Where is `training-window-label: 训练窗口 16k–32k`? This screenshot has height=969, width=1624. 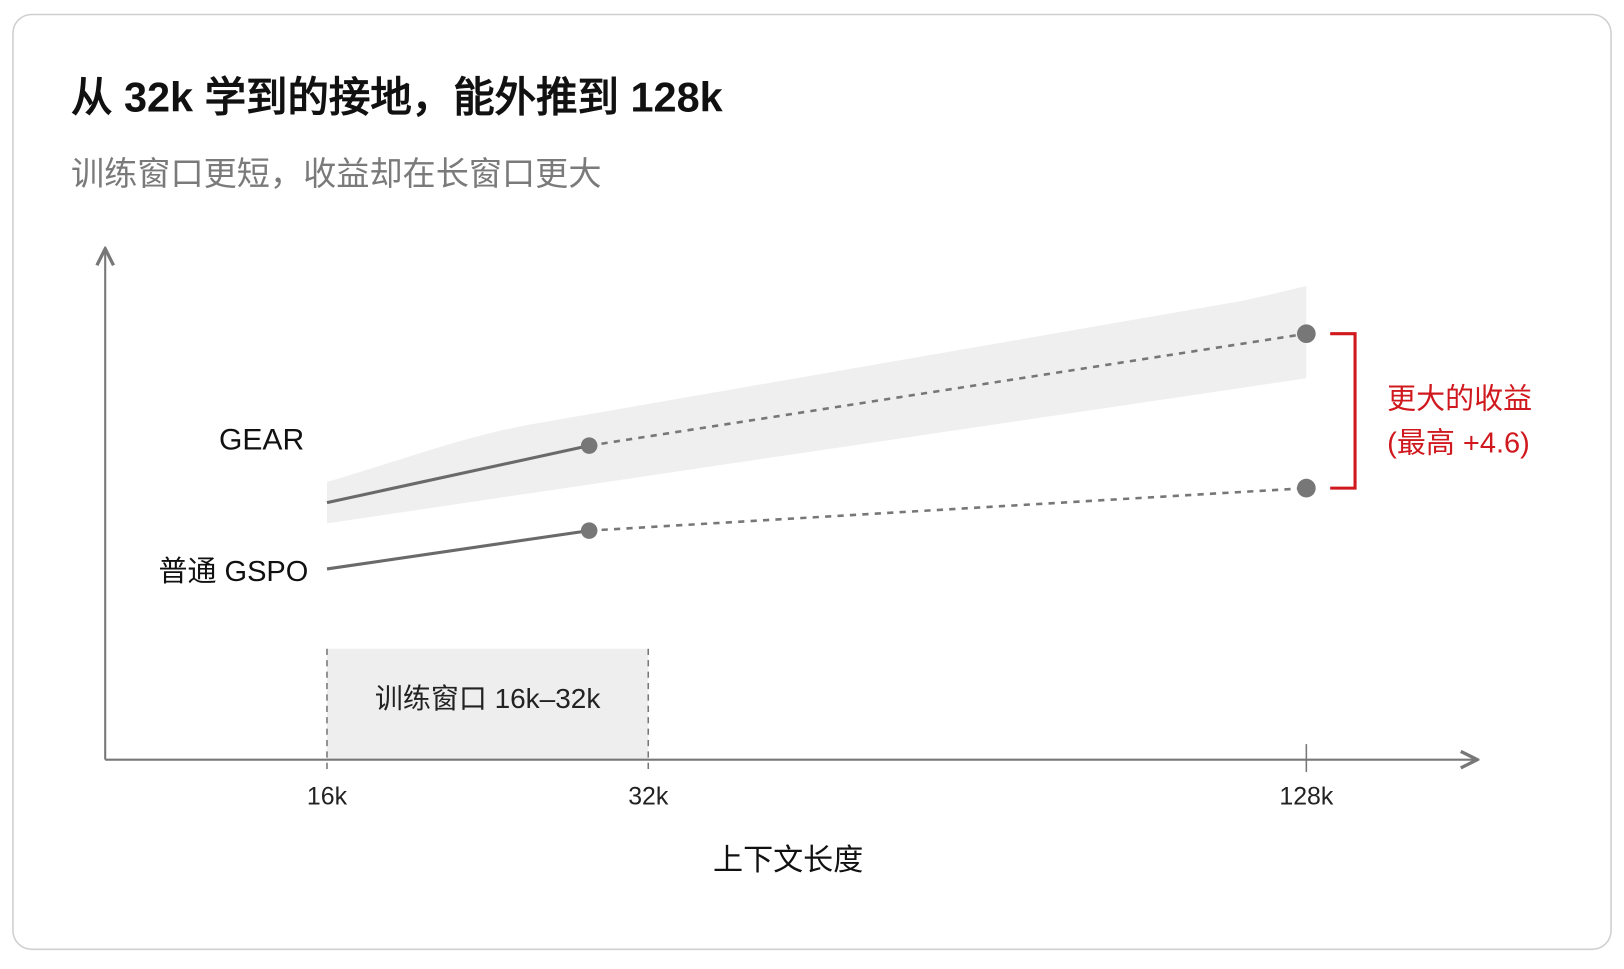
training-window-label: 训练窗口 16k–32k is located at coordinates (488, 698).